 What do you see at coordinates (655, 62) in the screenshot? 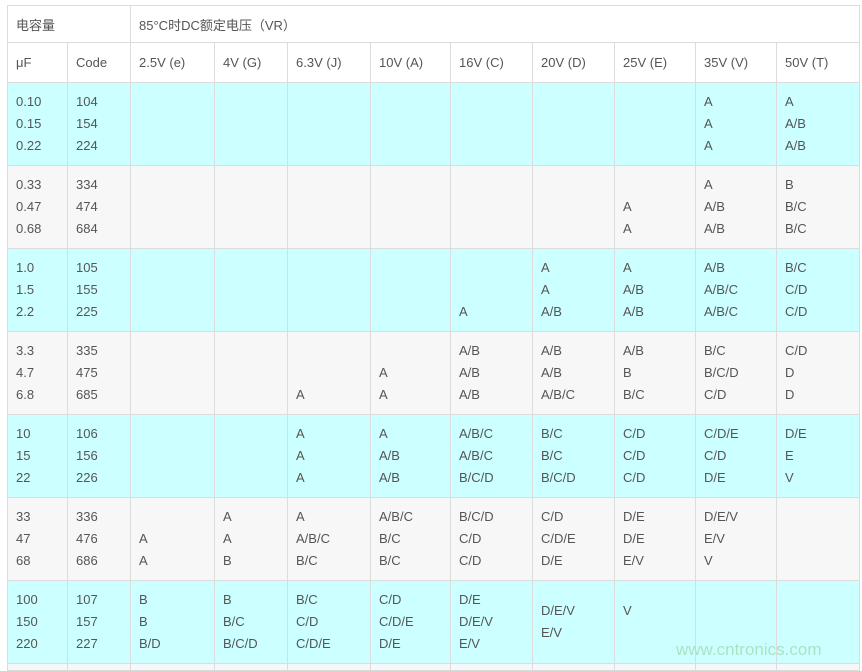
I see `column-header: 25V (E)` at bounding box center [655, 62].